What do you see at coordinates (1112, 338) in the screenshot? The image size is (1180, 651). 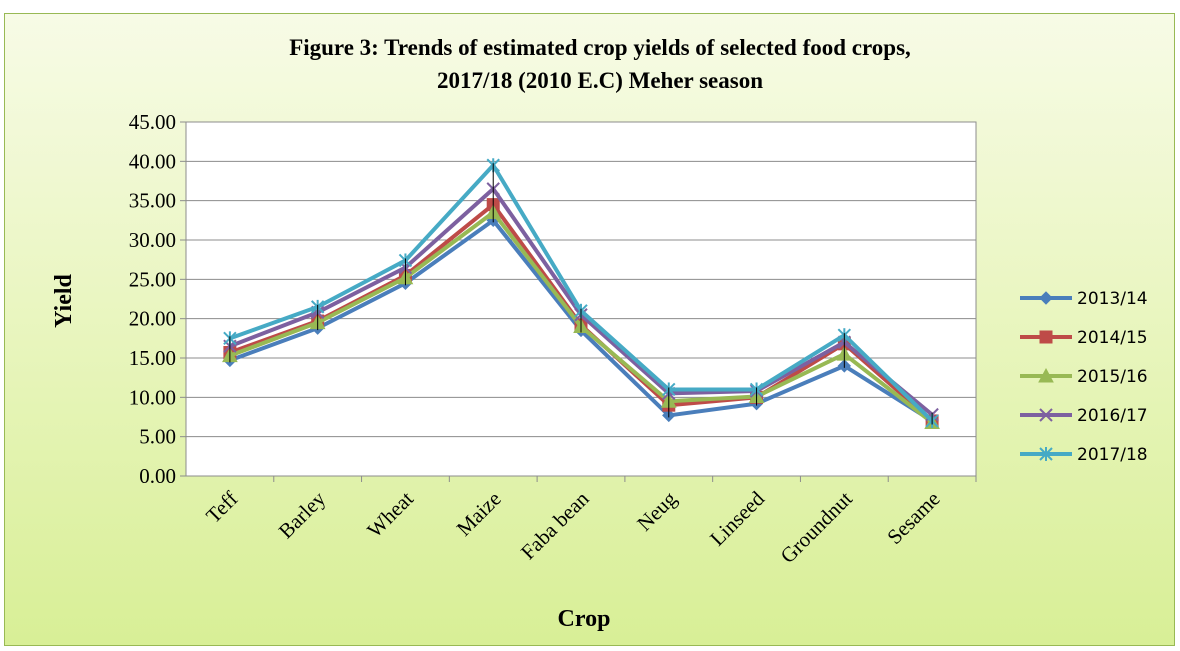 I see `legend-label: 2014/15` at bounding box center [1112, 338].